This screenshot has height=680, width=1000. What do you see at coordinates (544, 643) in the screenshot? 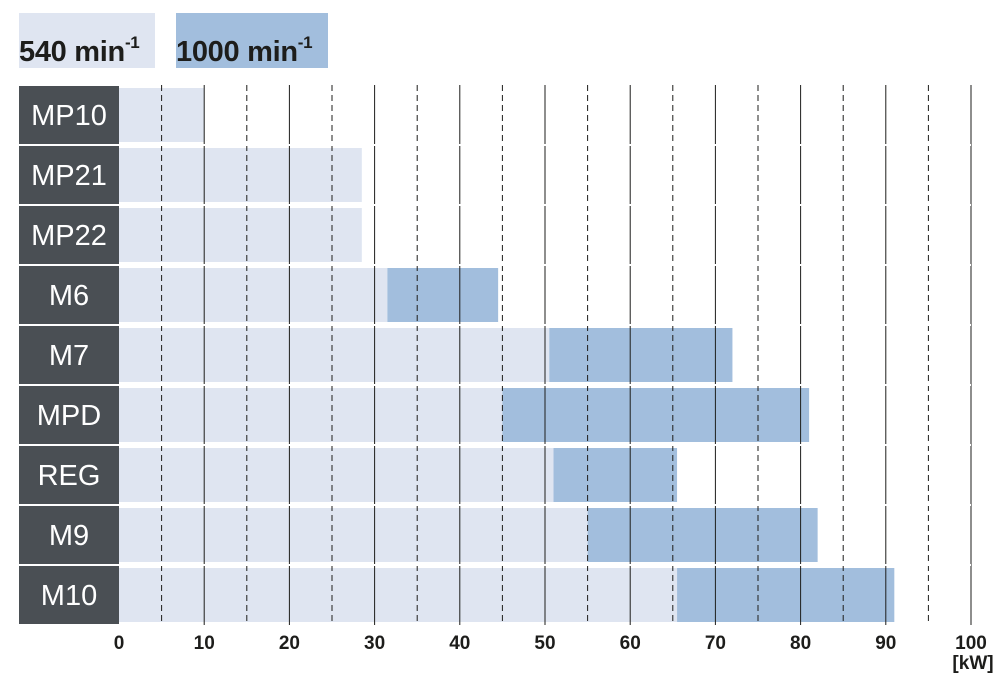
I see `x-tick-label: 50` at bounding box center [544, 643].